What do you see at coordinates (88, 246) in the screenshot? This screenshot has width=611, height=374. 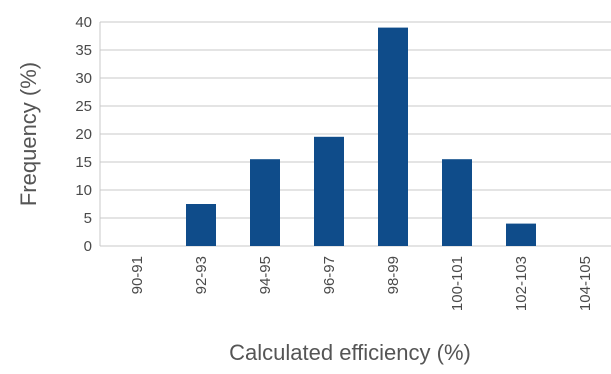 I see `y-tick-label: 0` at bounding box center [88, 246].